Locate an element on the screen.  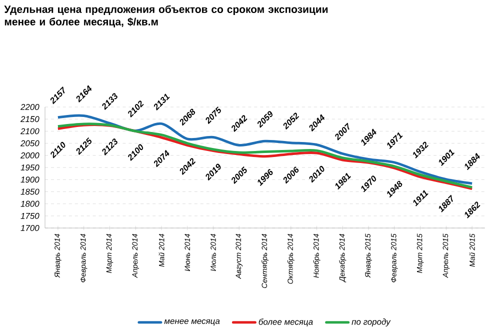
legend-label: менее месяца is located at coordinates (192, 322).